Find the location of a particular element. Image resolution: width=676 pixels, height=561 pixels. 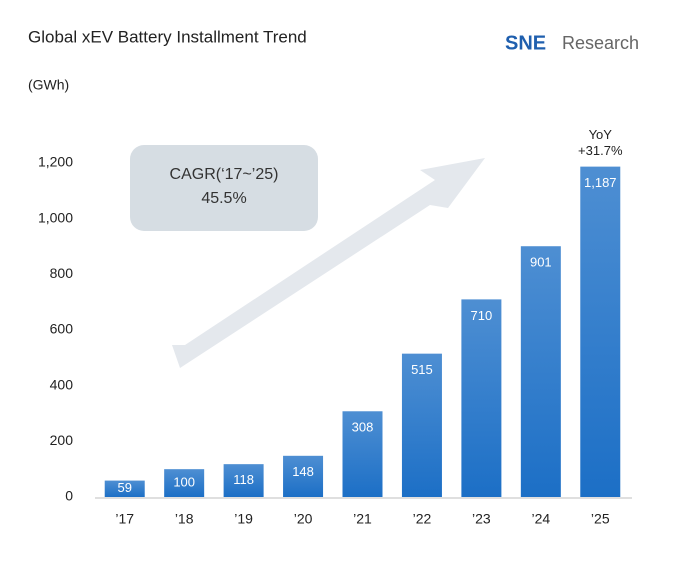

value-label: 710 is located at coordinates (482, 315).